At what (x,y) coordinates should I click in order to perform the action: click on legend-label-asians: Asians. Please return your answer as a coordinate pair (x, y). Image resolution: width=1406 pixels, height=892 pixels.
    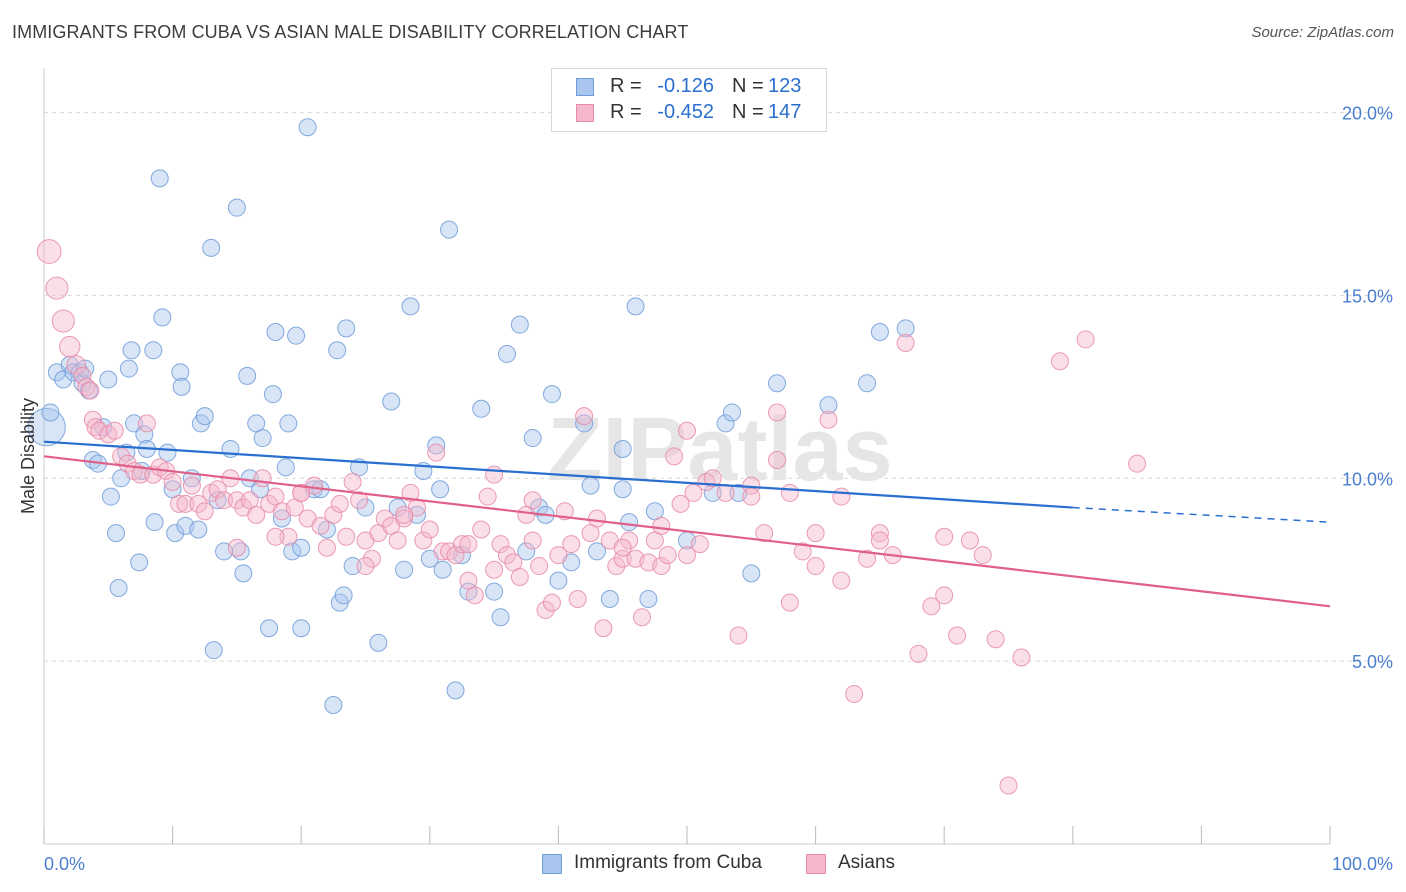
    Looking at the image, I should click on (867, 862).